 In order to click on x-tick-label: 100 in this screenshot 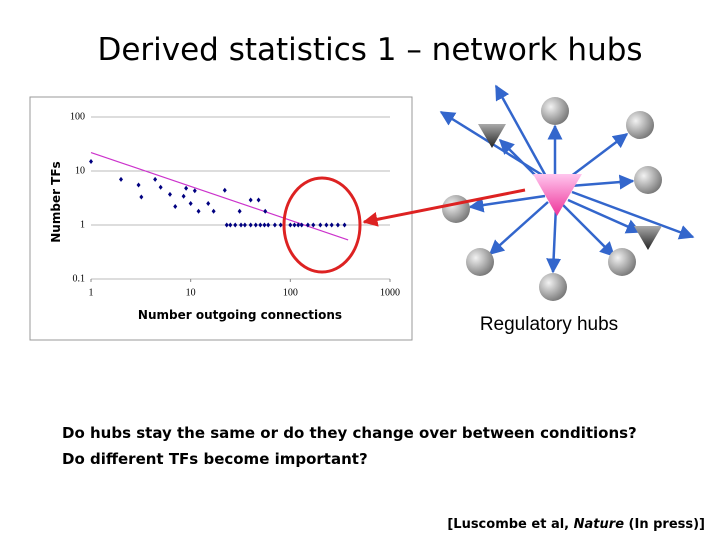, I will do `click(290, 292)`.